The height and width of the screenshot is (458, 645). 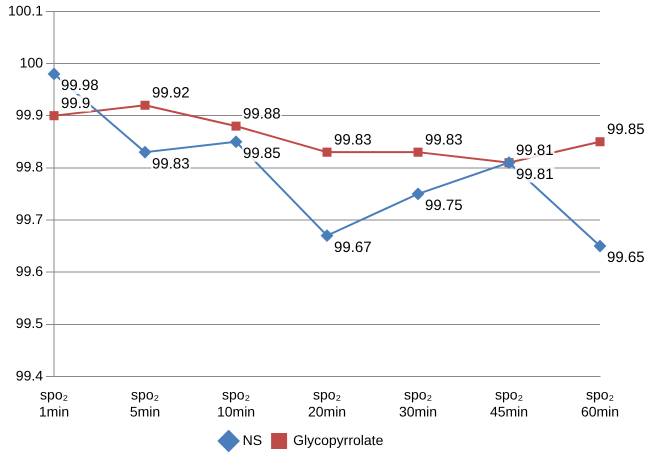 What do you see at coordinates (236, 403) in the screenshot?
I see `x-tick-label: spo₂ 10min` at bounding box center [236, 403].